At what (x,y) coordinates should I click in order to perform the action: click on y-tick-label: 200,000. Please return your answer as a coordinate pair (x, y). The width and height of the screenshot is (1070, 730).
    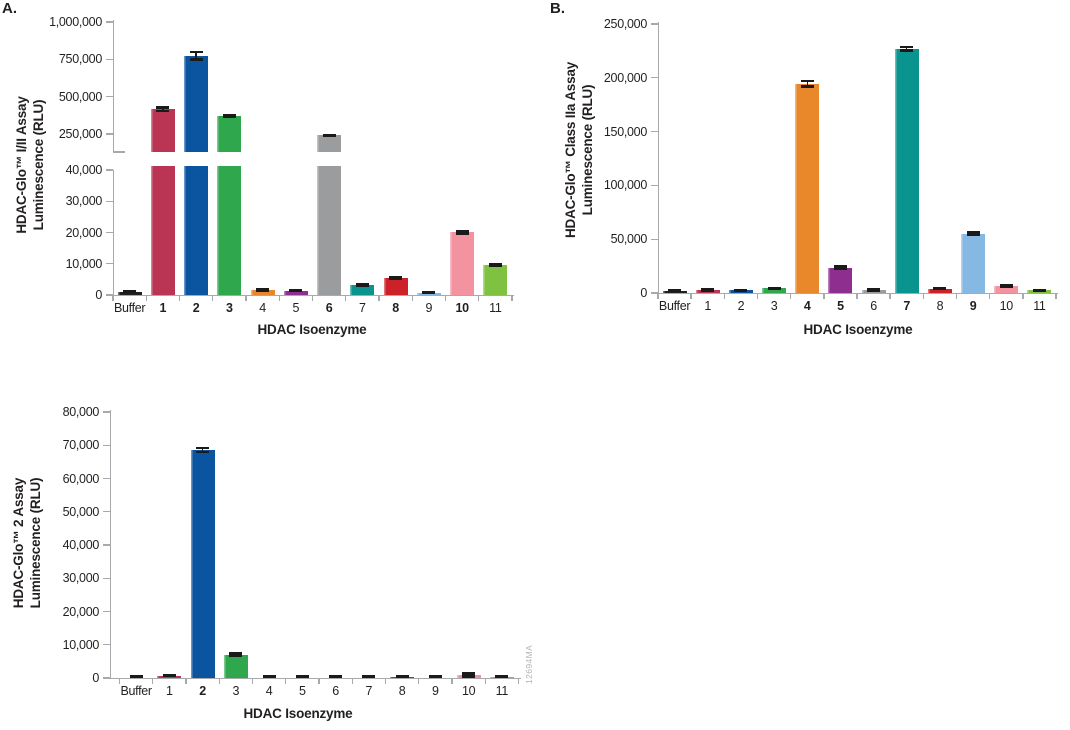
    Looking at the image, I should click on (625, 77).